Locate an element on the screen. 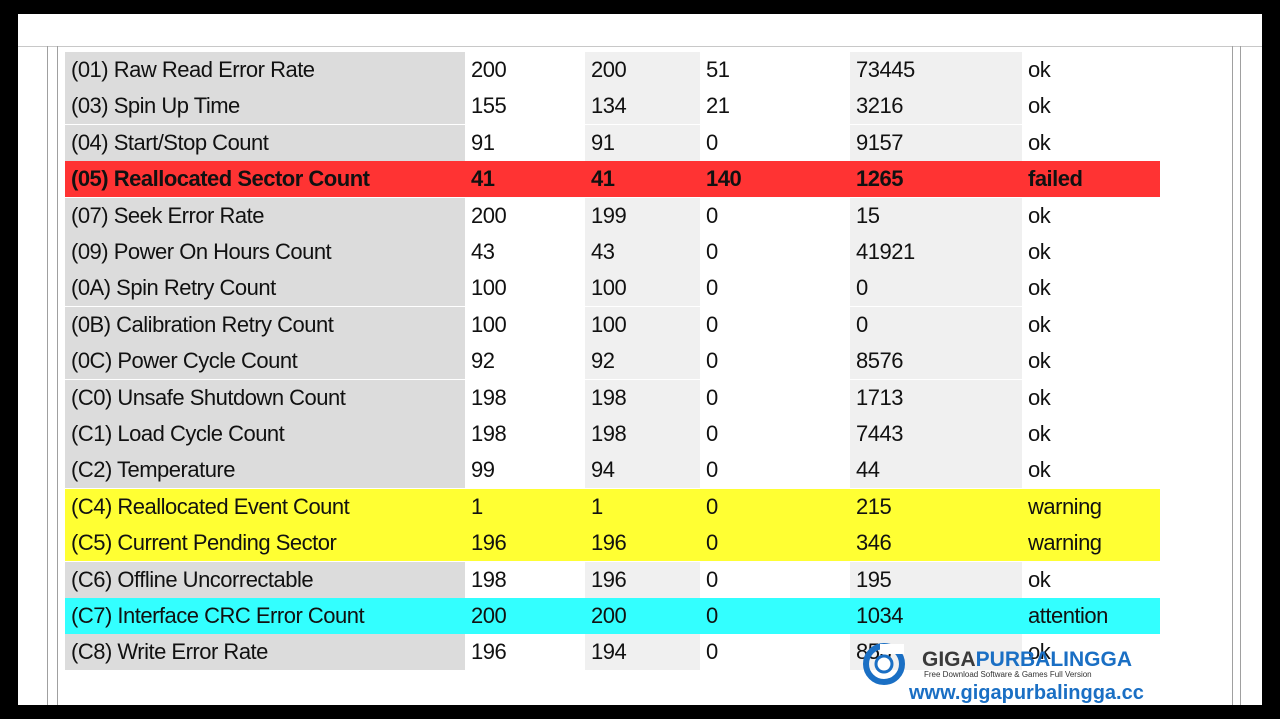 Image resolution: width=1280 pixels, height=719 pixels. attribute-value: 44 is located at coordinates (936, 470).